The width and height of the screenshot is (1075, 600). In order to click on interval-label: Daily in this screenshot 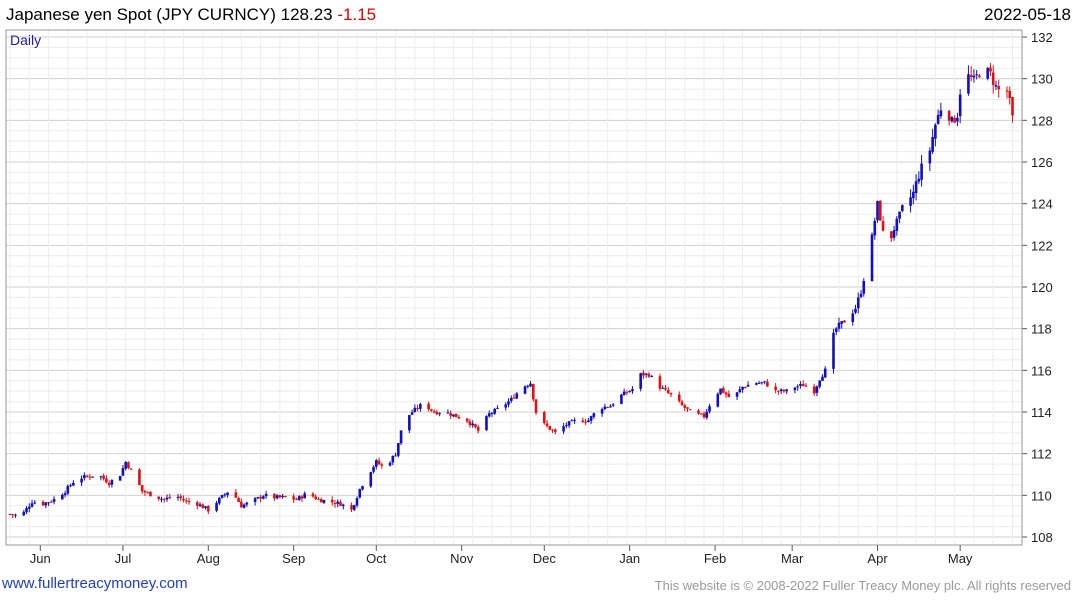, I will do `click(25, 40)`.